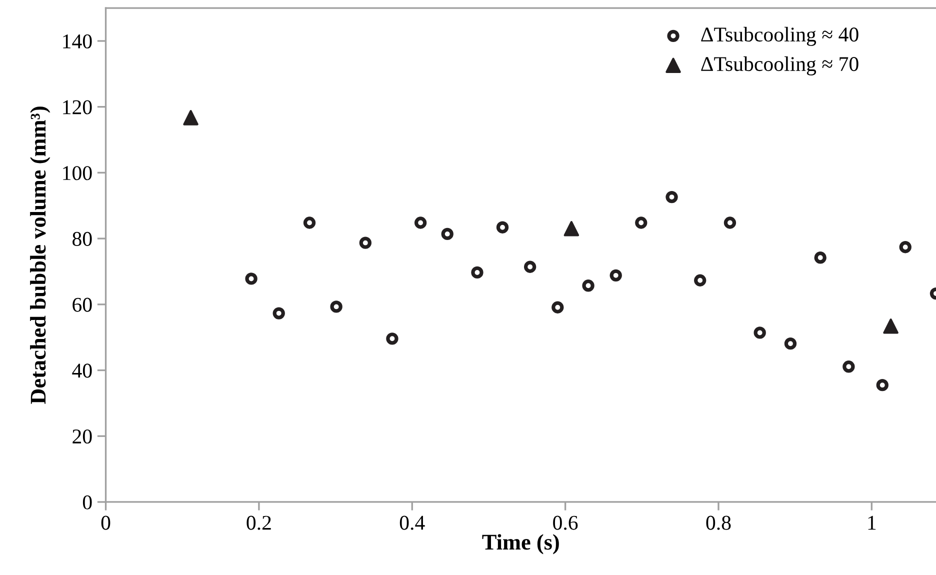 The height and width of the screenshot is (575, 936). Describe the element at coordinates (412, 523) in the screenshot. I see `x-tick-label: 0.4` at that location.